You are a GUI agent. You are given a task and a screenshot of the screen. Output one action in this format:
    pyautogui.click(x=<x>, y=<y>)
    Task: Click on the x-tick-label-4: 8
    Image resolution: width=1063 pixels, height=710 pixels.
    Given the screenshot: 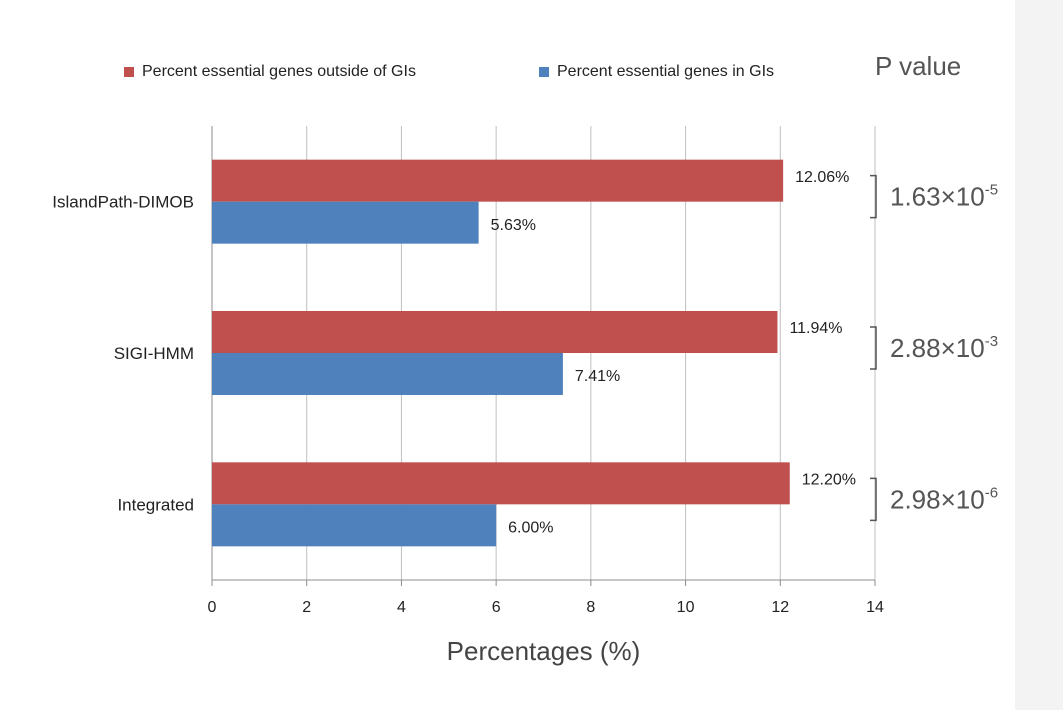 What is the action you would take?
    pyautogui.click(x=590, y=607)
    